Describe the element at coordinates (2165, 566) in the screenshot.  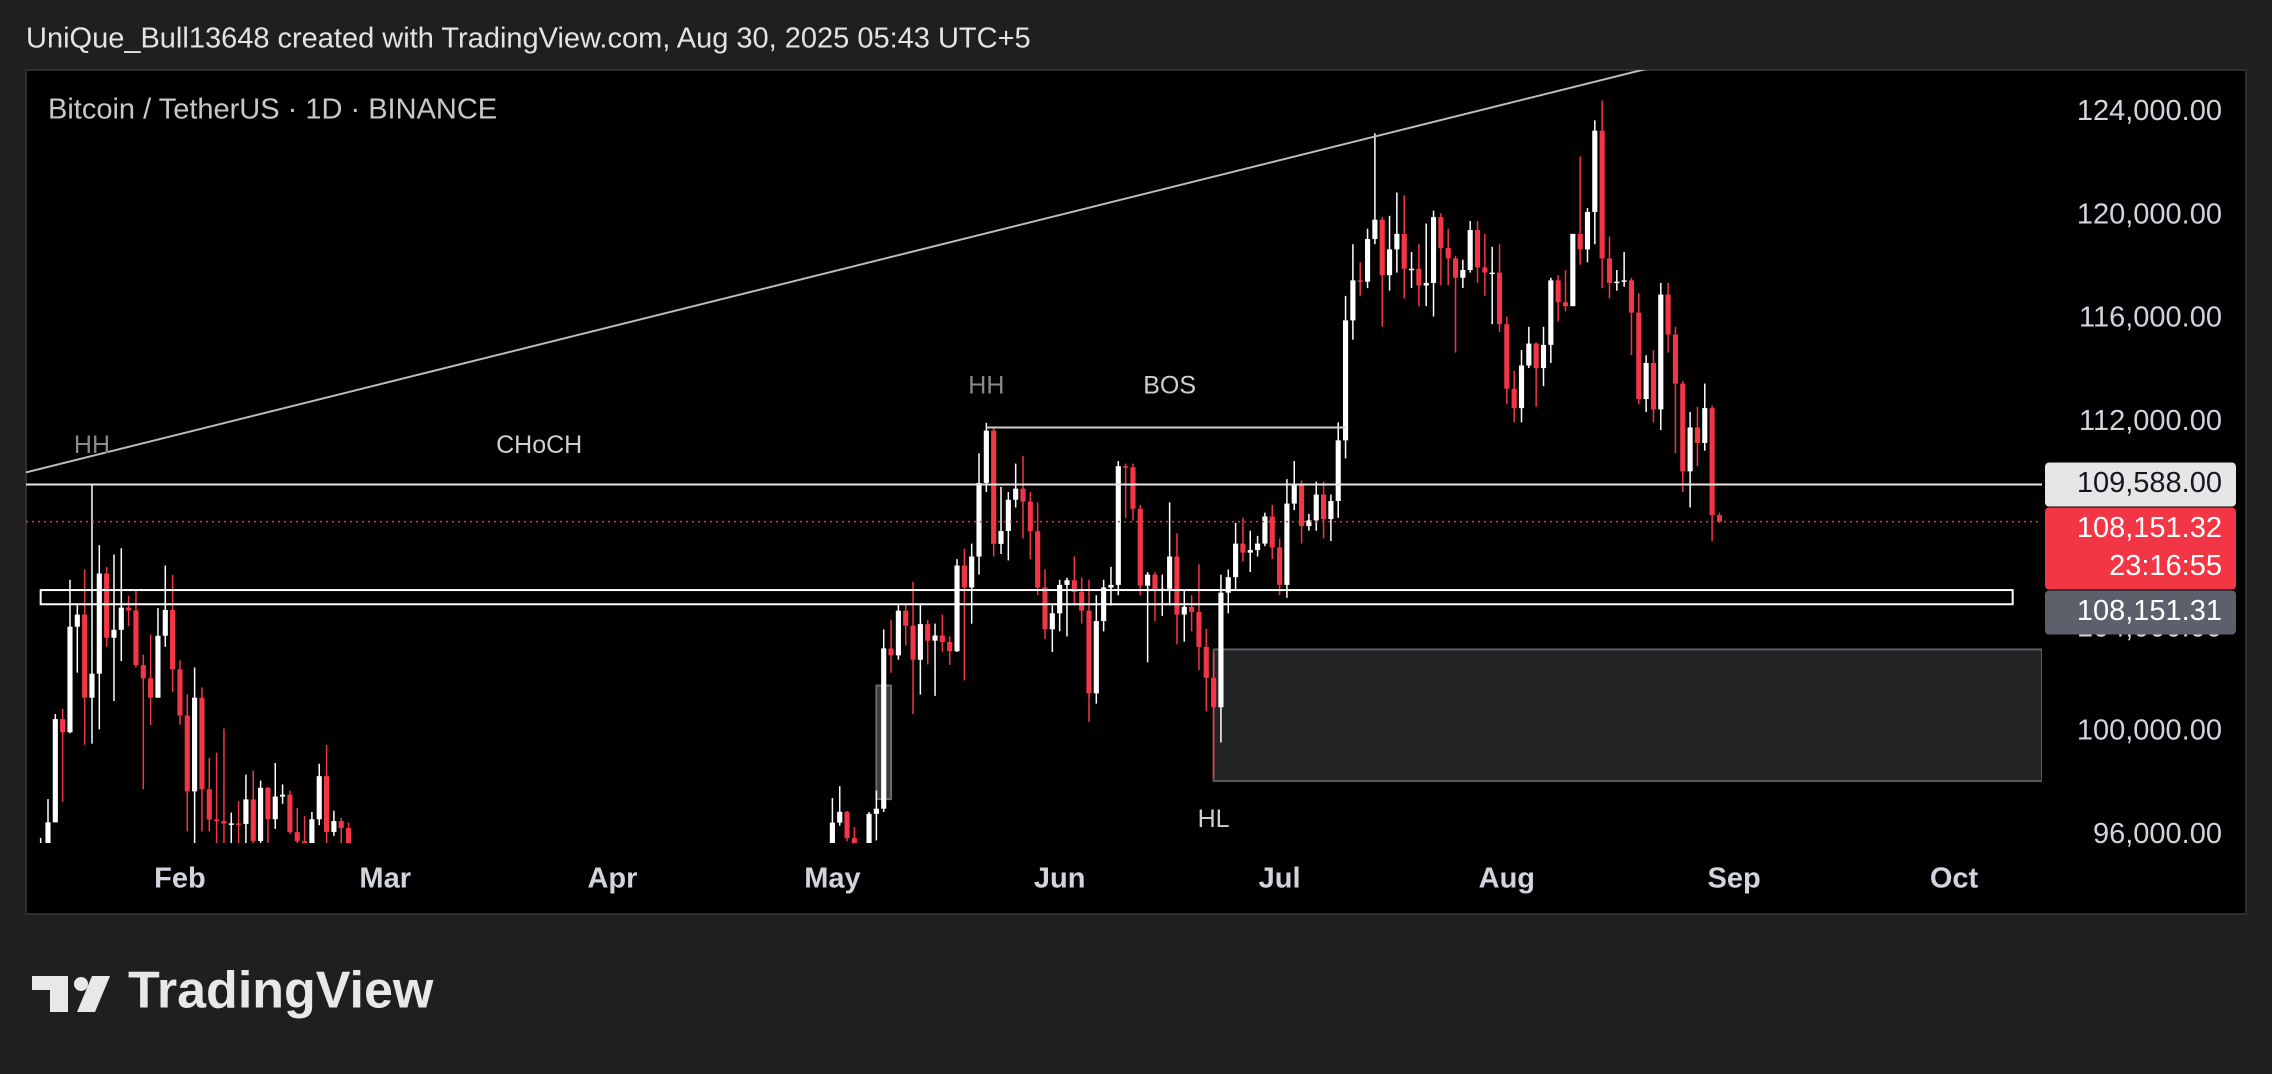
I see `countdown: 23:16:55` at that location.